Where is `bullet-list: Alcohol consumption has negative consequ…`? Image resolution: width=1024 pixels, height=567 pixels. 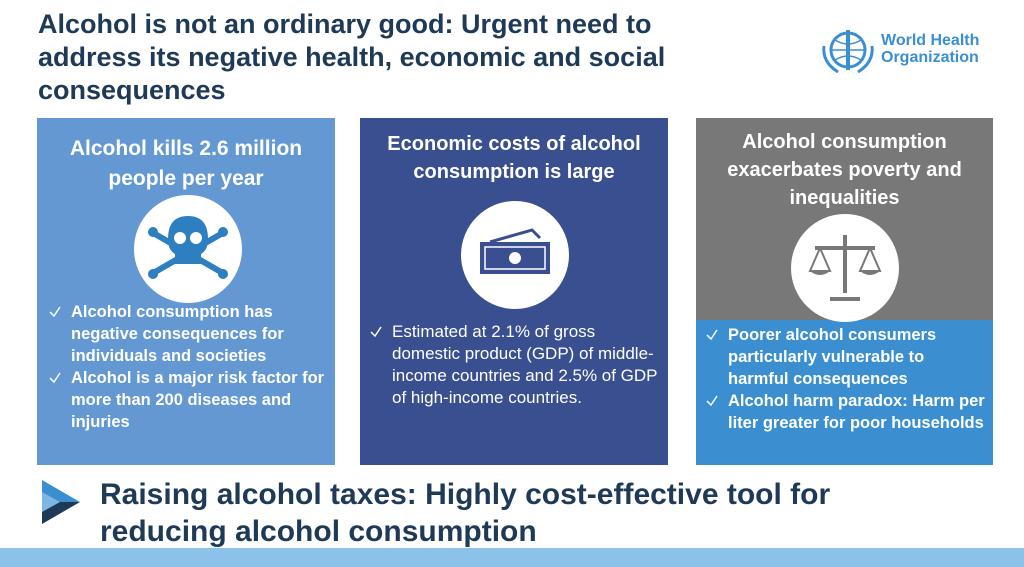
bullet-list: Alcohol consumption has negative consequ… is located at coordinates (188, 367).